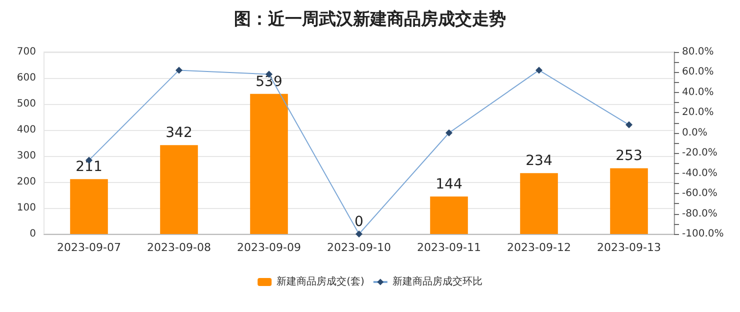 The height and width of the screenshot is (312, 740). Describe the element at coordinates (698, 52) in the screenshot. I see `y2-tick-label: 80.0%` at that location.